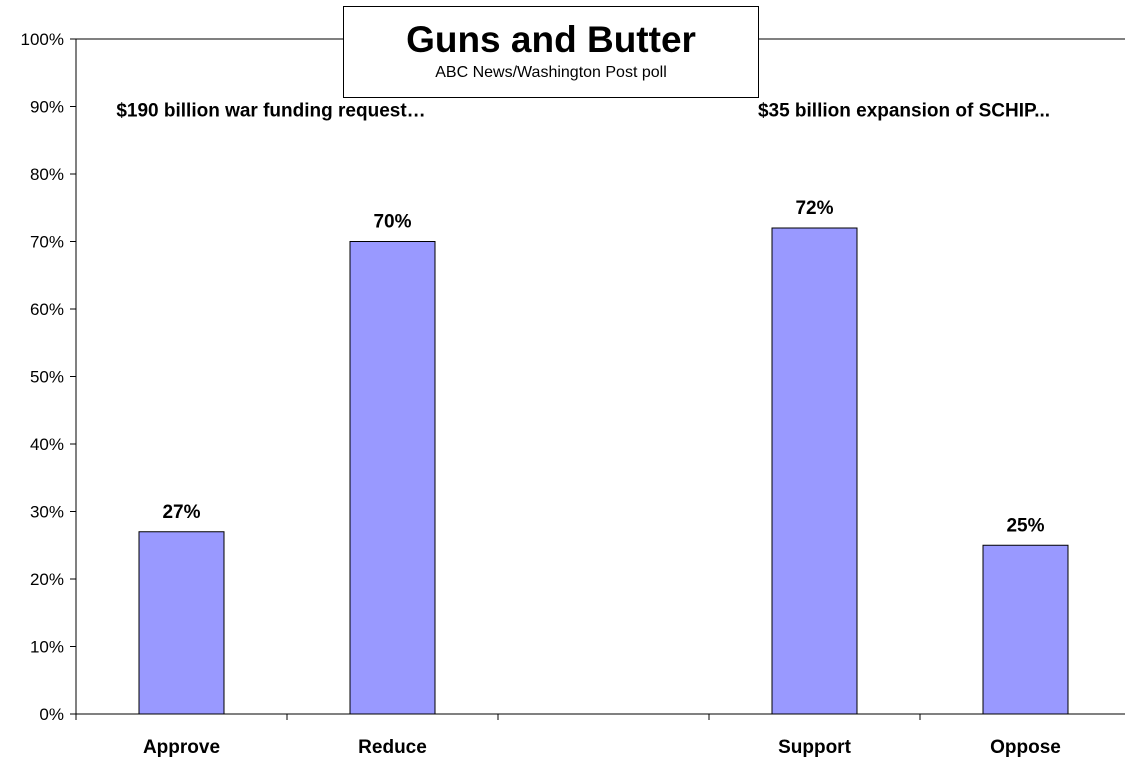 This screenshot has height=759, width=1125. I want to click on x-axis-ticks, so click(498, 717).